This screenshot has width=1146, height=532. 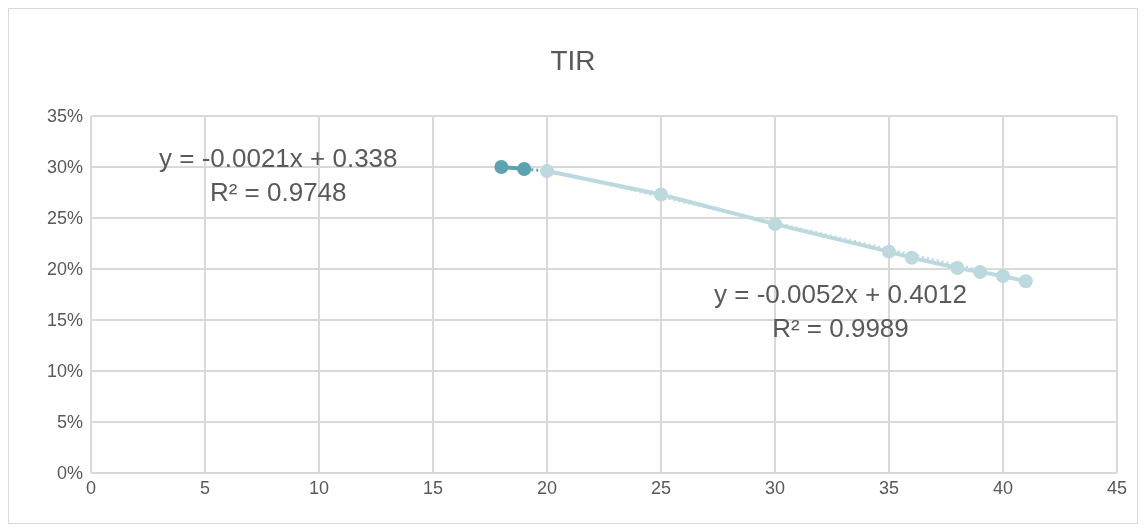 I want to click on y-tick-label: 25%, so click(x=64, y=218).